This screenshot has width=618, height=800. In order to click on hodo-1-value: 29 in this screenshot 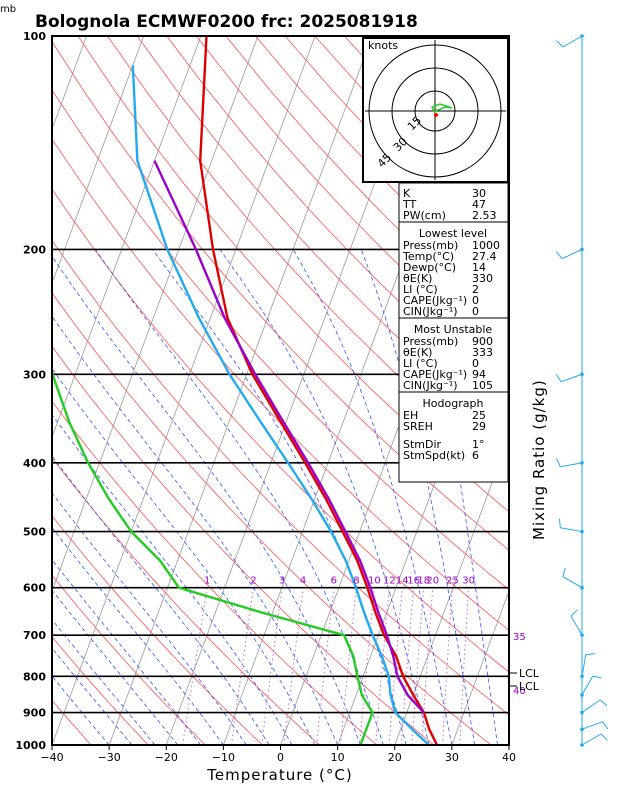, I will do `click(479, 426)`.